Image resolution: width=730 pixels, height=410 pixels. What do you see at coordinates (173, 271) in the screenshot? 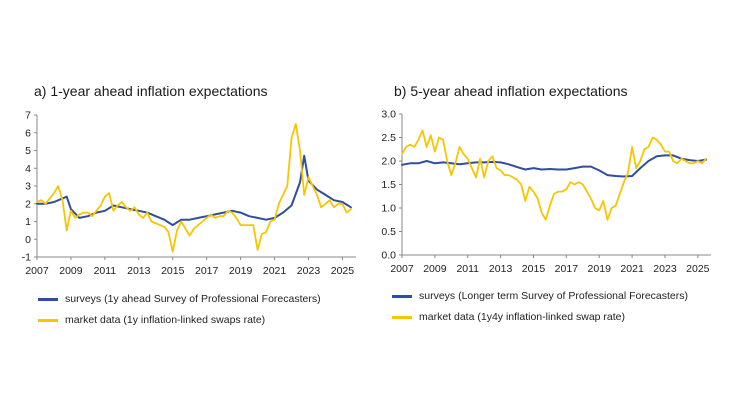
I see `chart-a-x-tick-label: 2015` at bounding box center [173, 271].